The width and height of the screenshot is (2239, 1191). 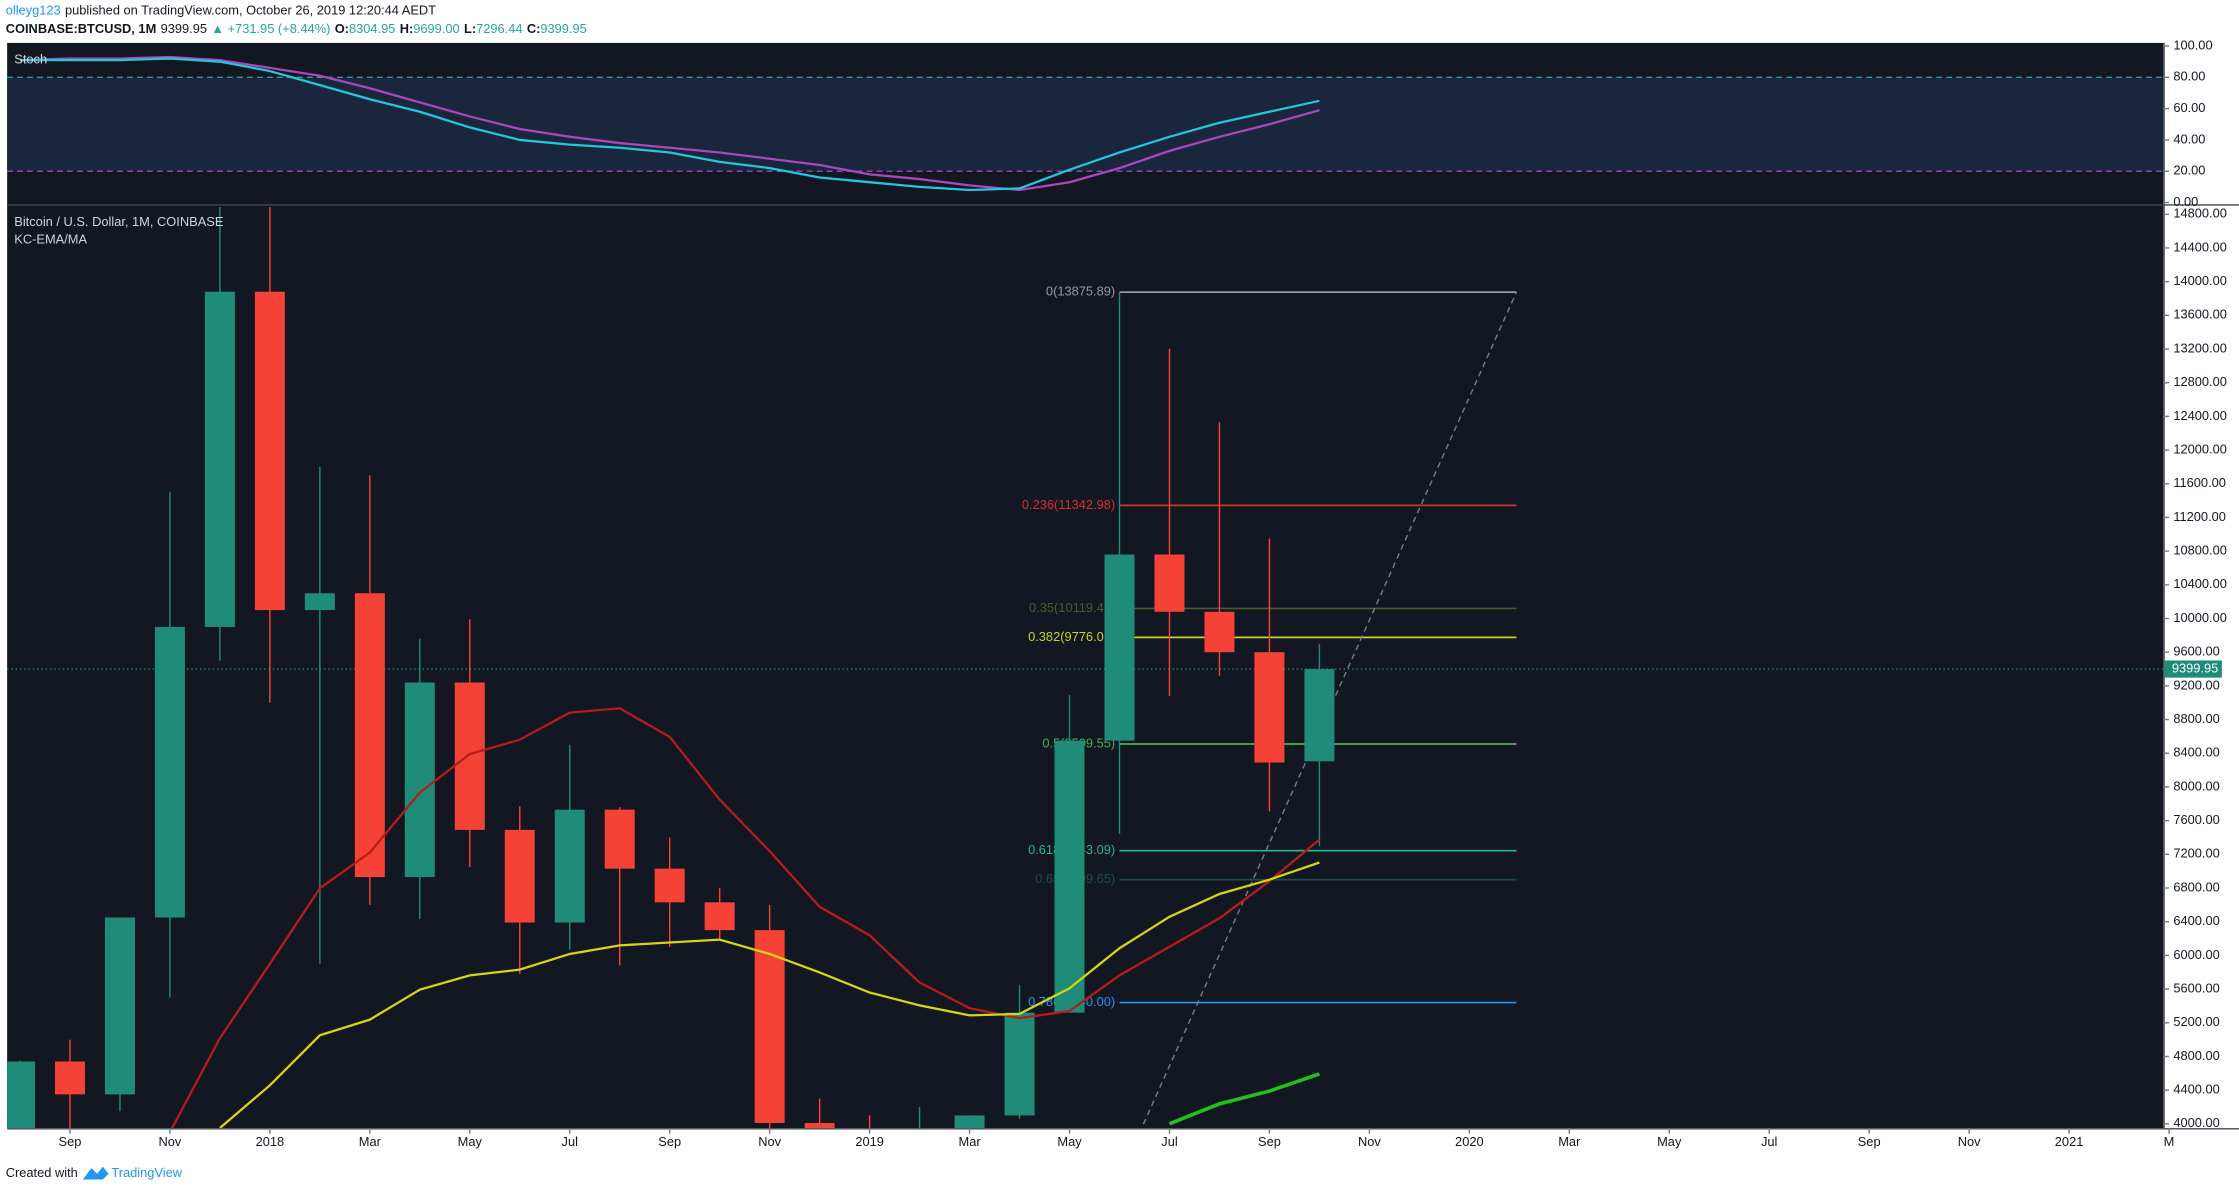 What do you see at coordinates (2196, 886) in the screenshot?
I see `y-tick-label: 6800.00` at bounding box center [2196, 886].